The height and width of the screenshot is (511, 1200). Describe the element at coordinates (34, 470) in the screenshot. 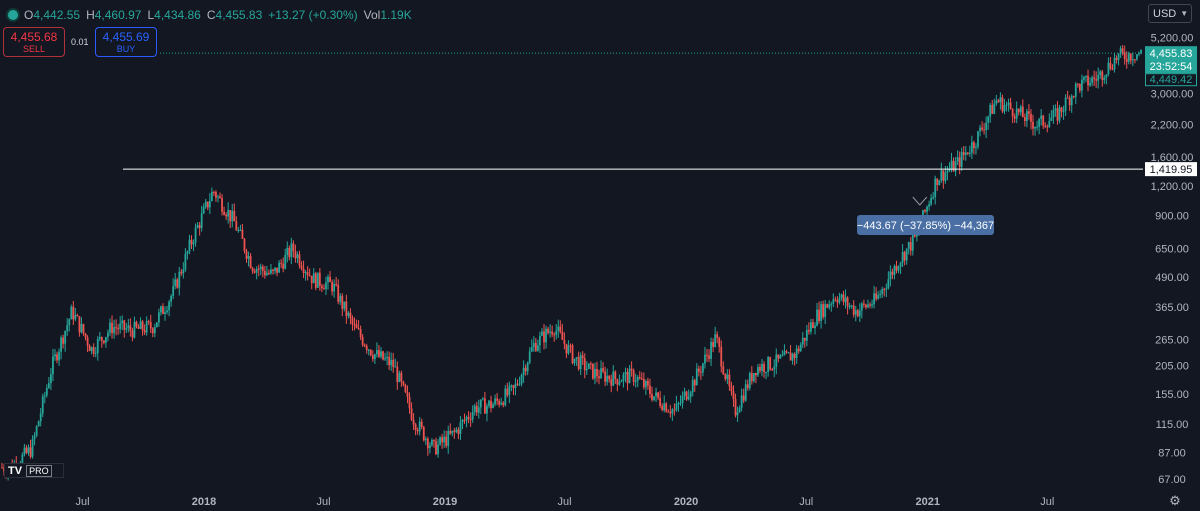

I see `tradingview-logo: TV PRO` at that location.